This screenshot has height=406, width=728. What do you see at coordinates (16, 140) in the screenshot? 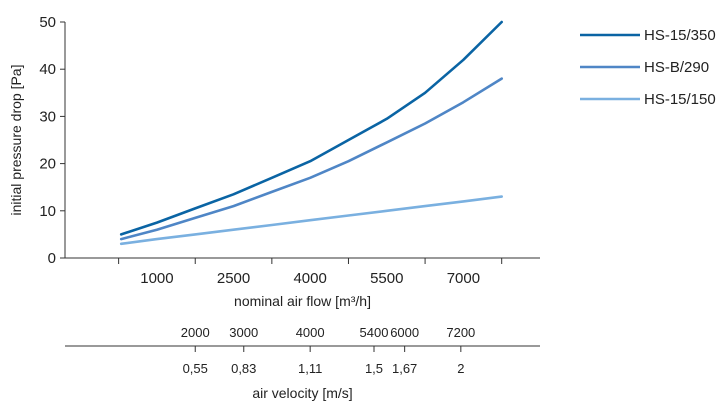
I see `y-axis-label: initial pressure drop [Pa]` at bounding box center [16, 140].